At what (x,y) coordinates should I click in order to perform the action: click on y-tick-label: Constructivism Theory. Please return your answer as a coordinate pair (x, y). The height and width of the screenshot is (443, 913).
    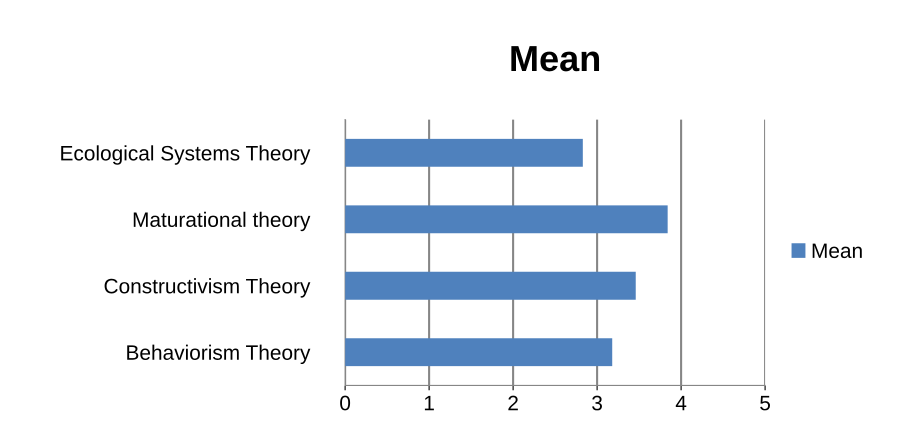
    Looking at the image, I should click on (207, 288).